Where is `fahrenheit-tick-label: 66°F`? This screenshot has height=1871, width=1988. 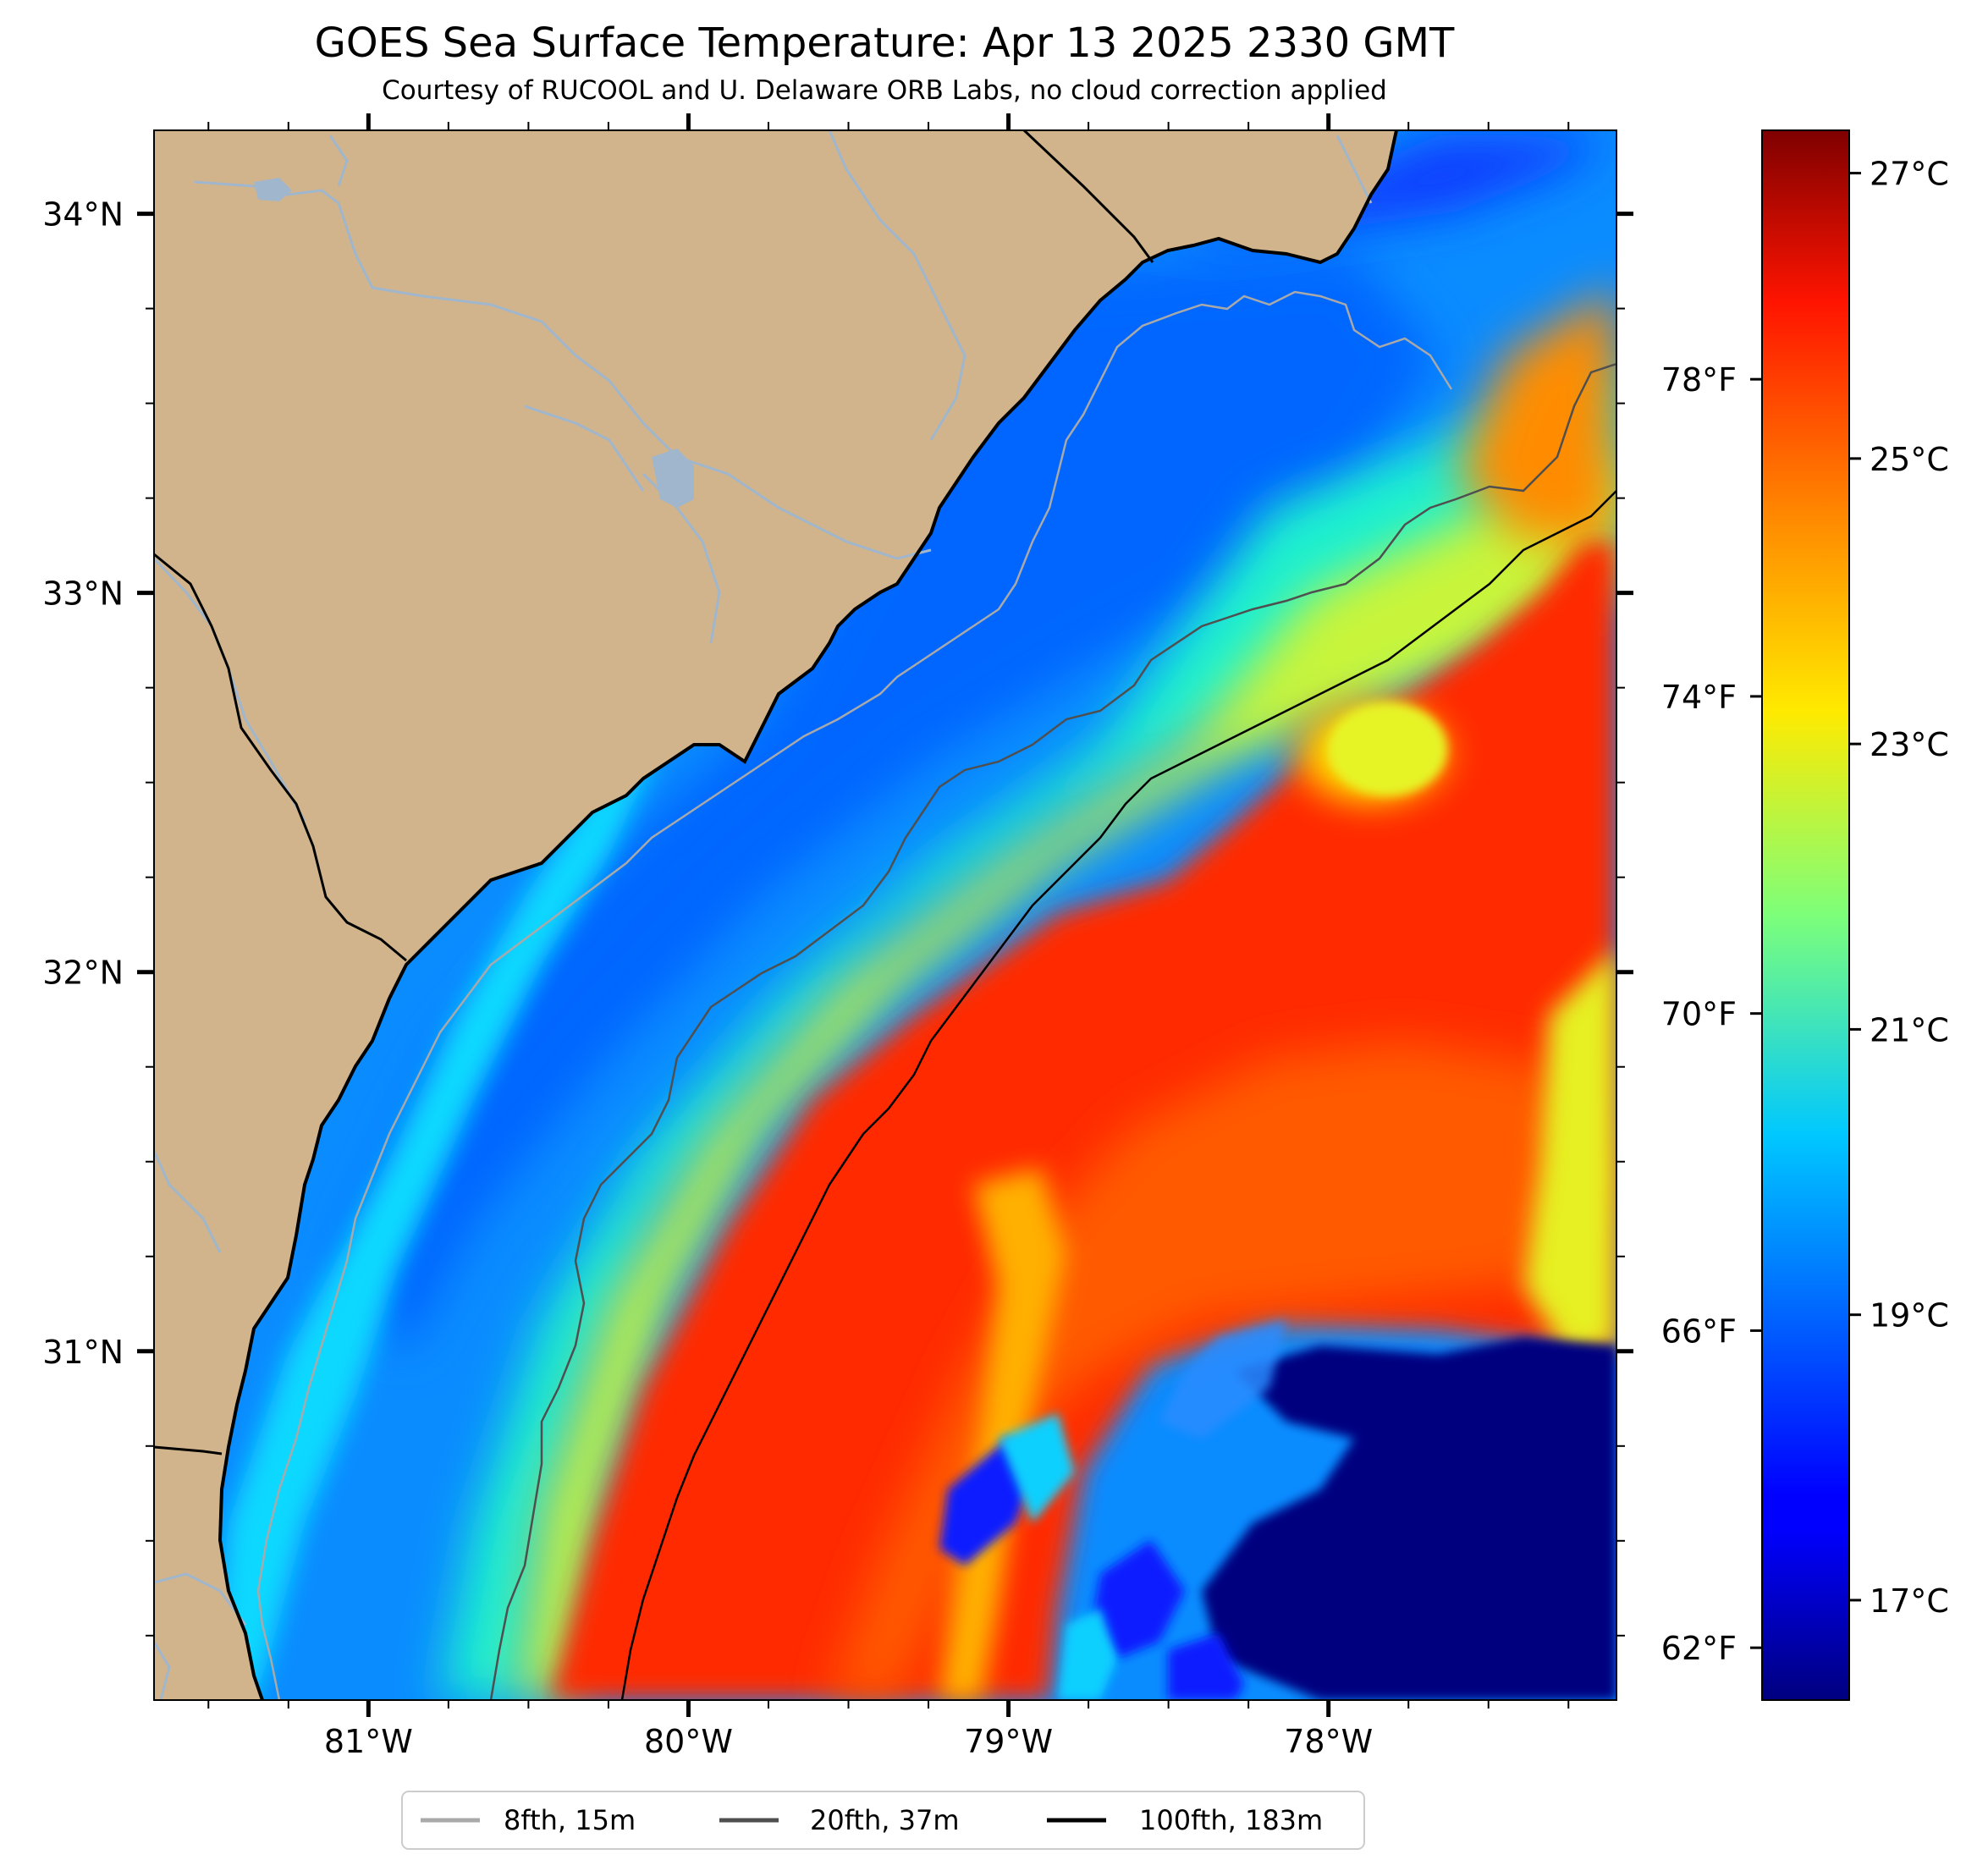 fahrenheit-tick-label: 66°F is located at coordinates (1699, 1331).